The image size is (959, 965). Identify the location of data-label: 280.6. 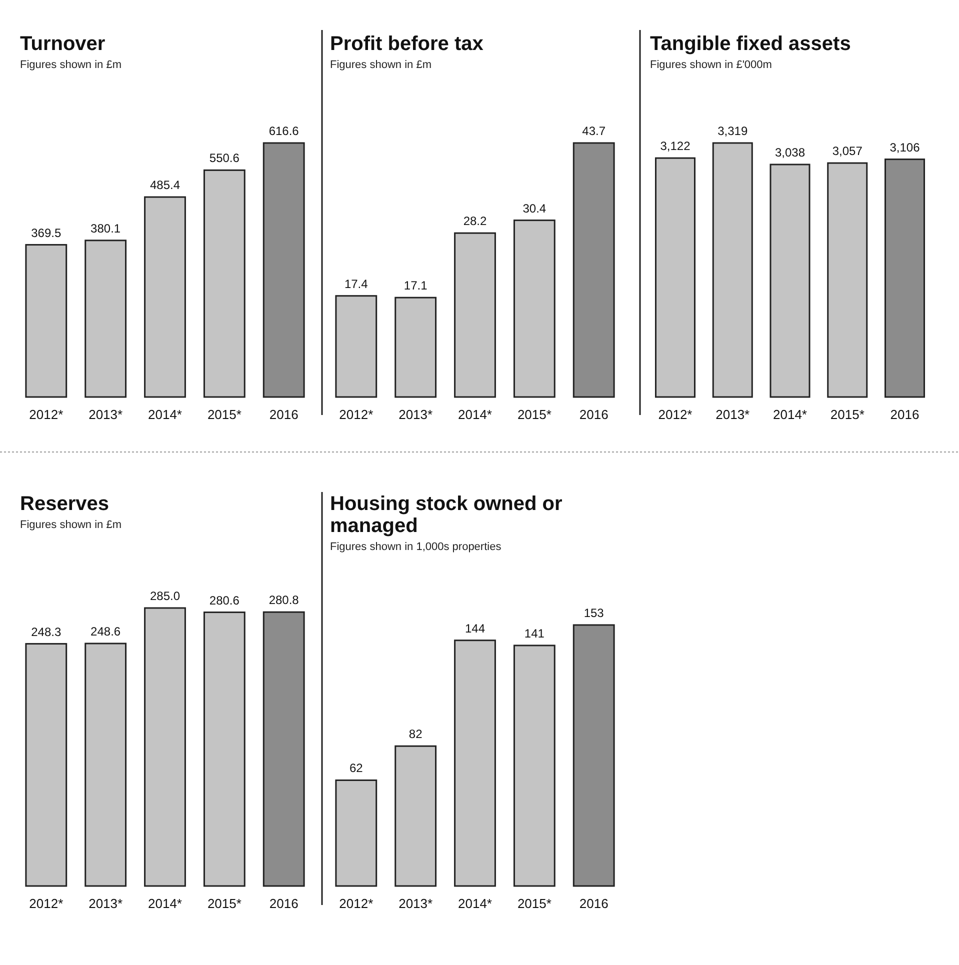
(224, 600).